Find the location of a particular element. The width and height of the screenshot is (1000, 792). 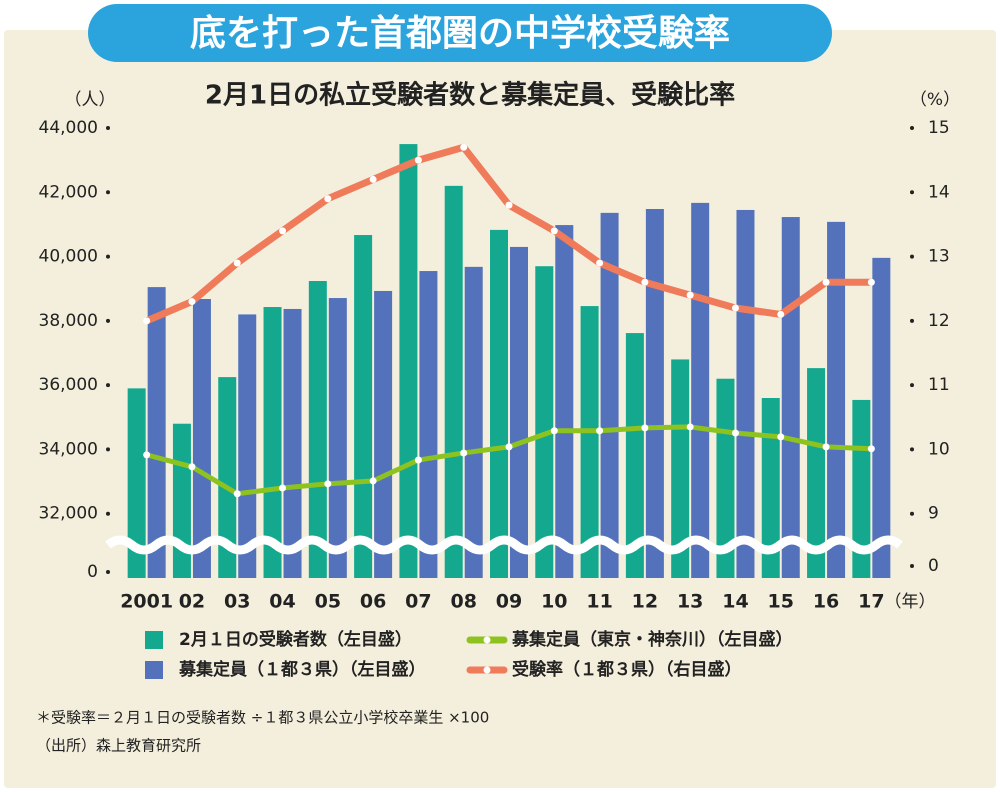

x-tick-label: 03 is located at coordinates (237, 602).